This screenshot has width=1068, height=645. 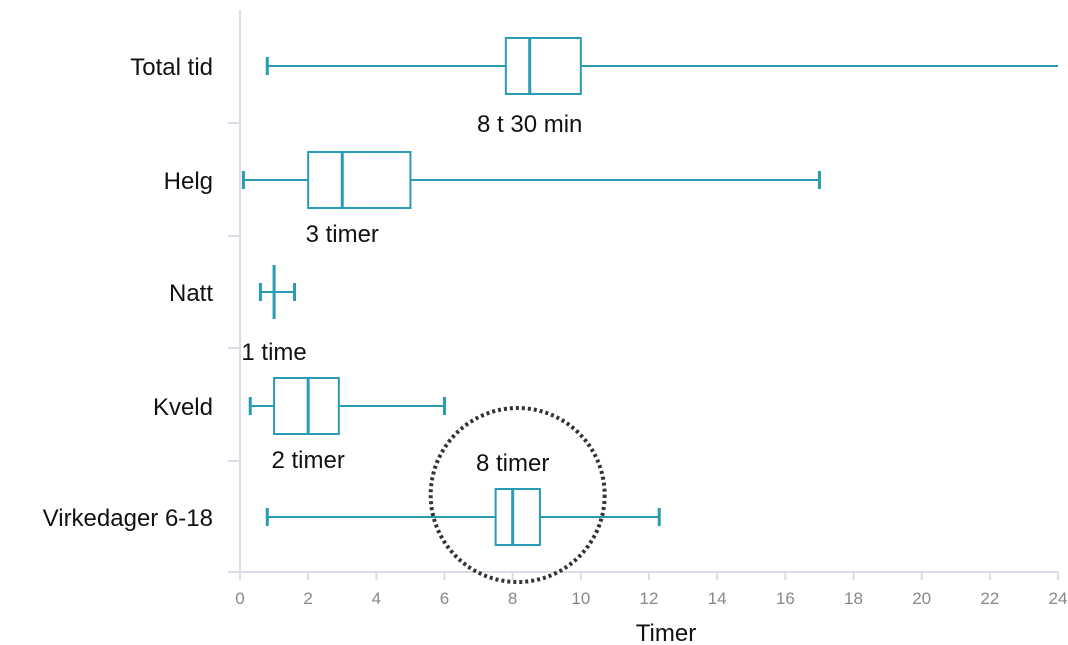 I want to click on category-labels: Total tid Helg Natt Kveld Virkedager 6-18, so click(x=128, y=293).